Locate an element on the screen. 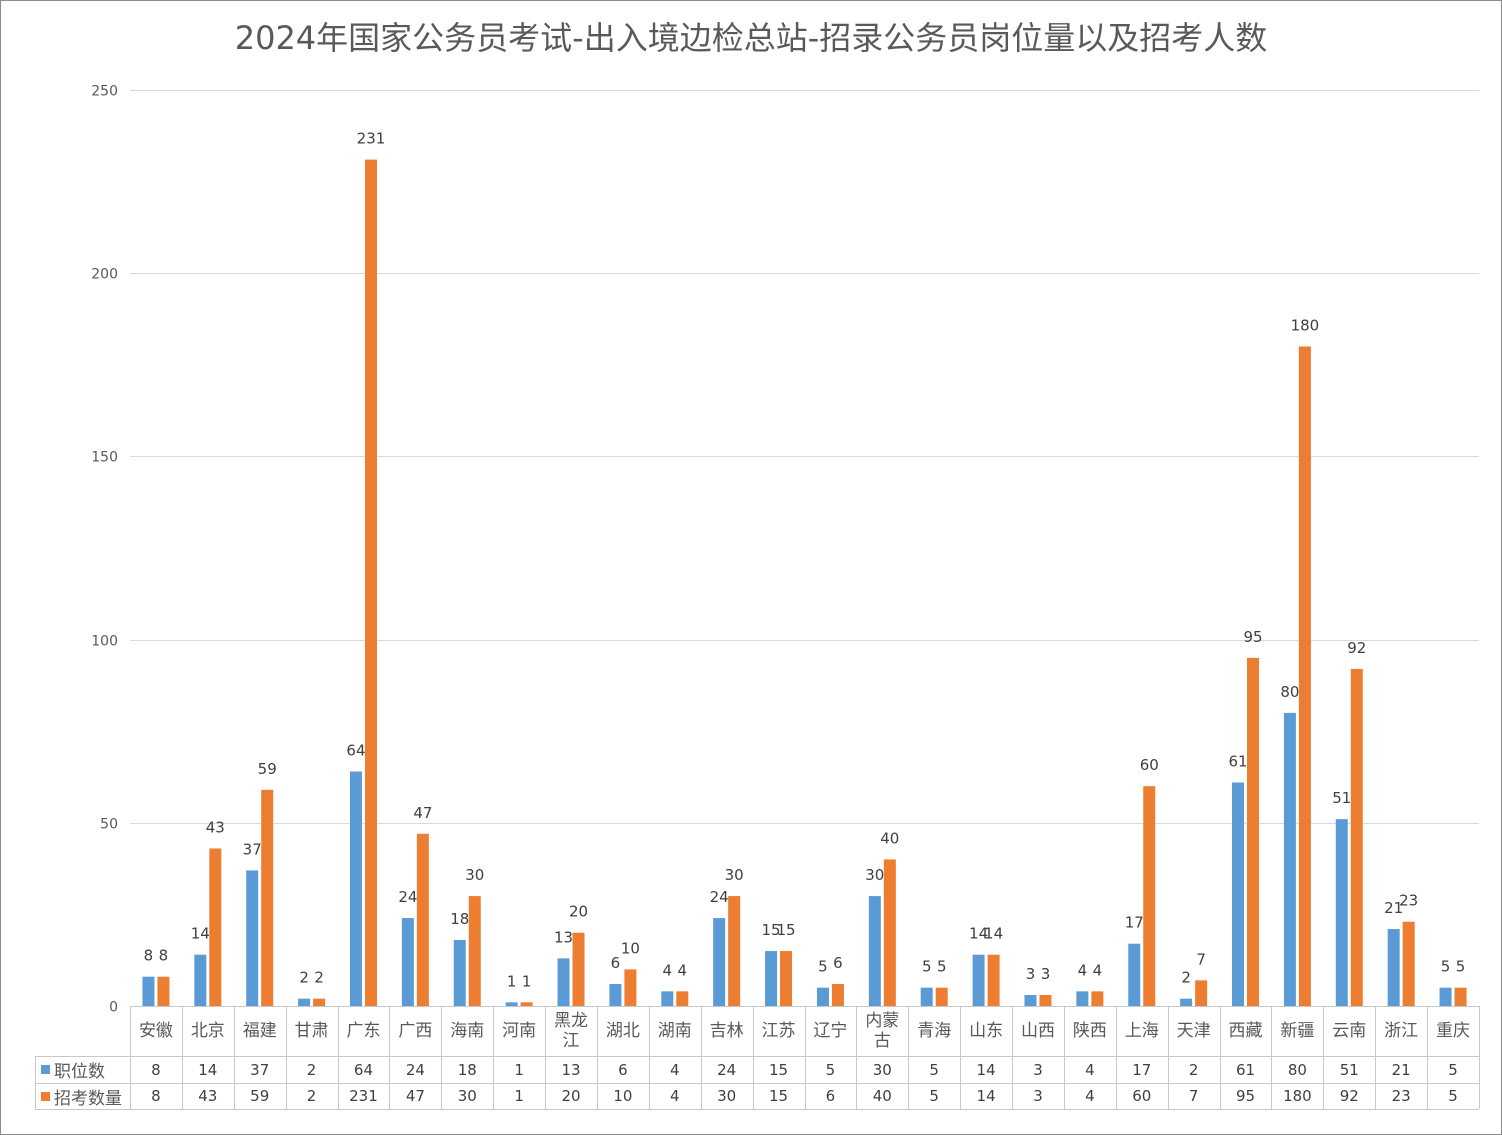  x-category-label: 湖北 is located at coordinates (623, 1031).